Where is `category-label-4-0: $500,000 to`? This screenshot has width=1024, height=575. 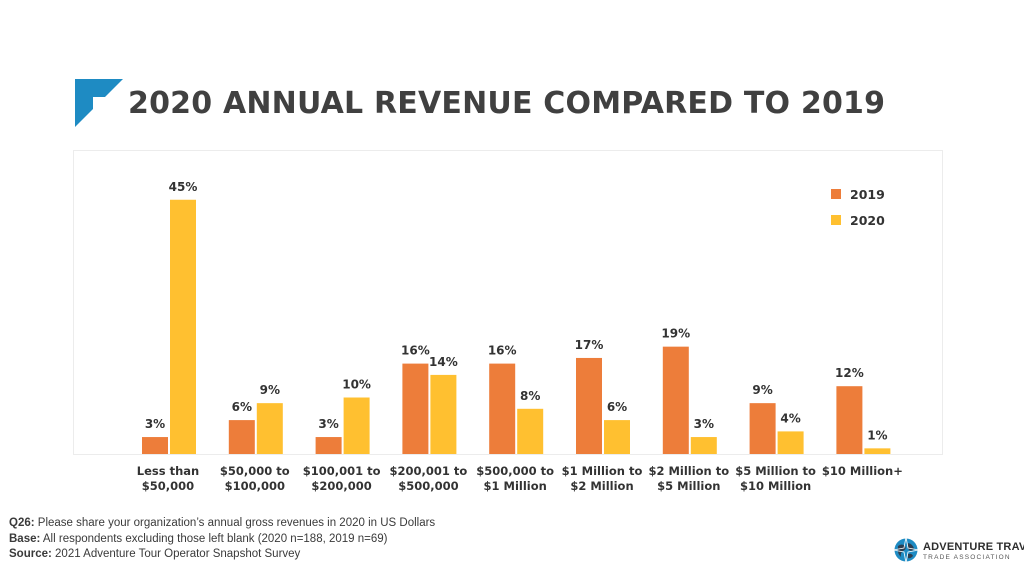
category-label-4-0: $500,000 to is located at coordinates (515, 471).